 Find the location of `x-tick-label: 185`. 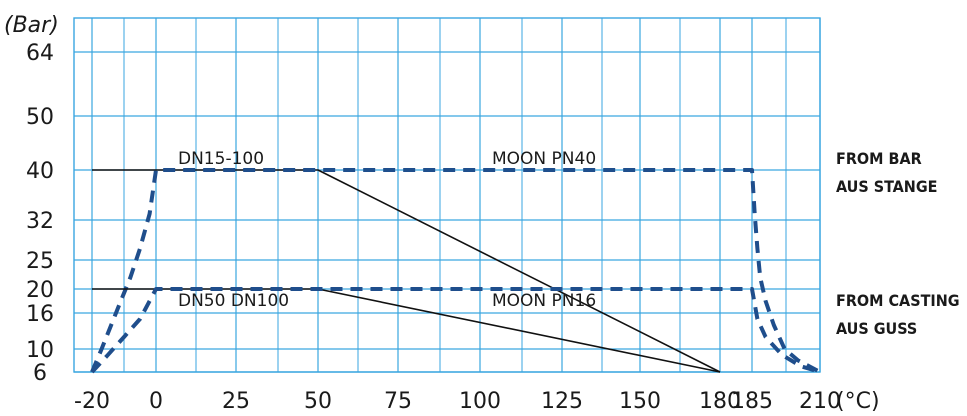

x-tick-label: 185 is located at coordinates (752, 401).